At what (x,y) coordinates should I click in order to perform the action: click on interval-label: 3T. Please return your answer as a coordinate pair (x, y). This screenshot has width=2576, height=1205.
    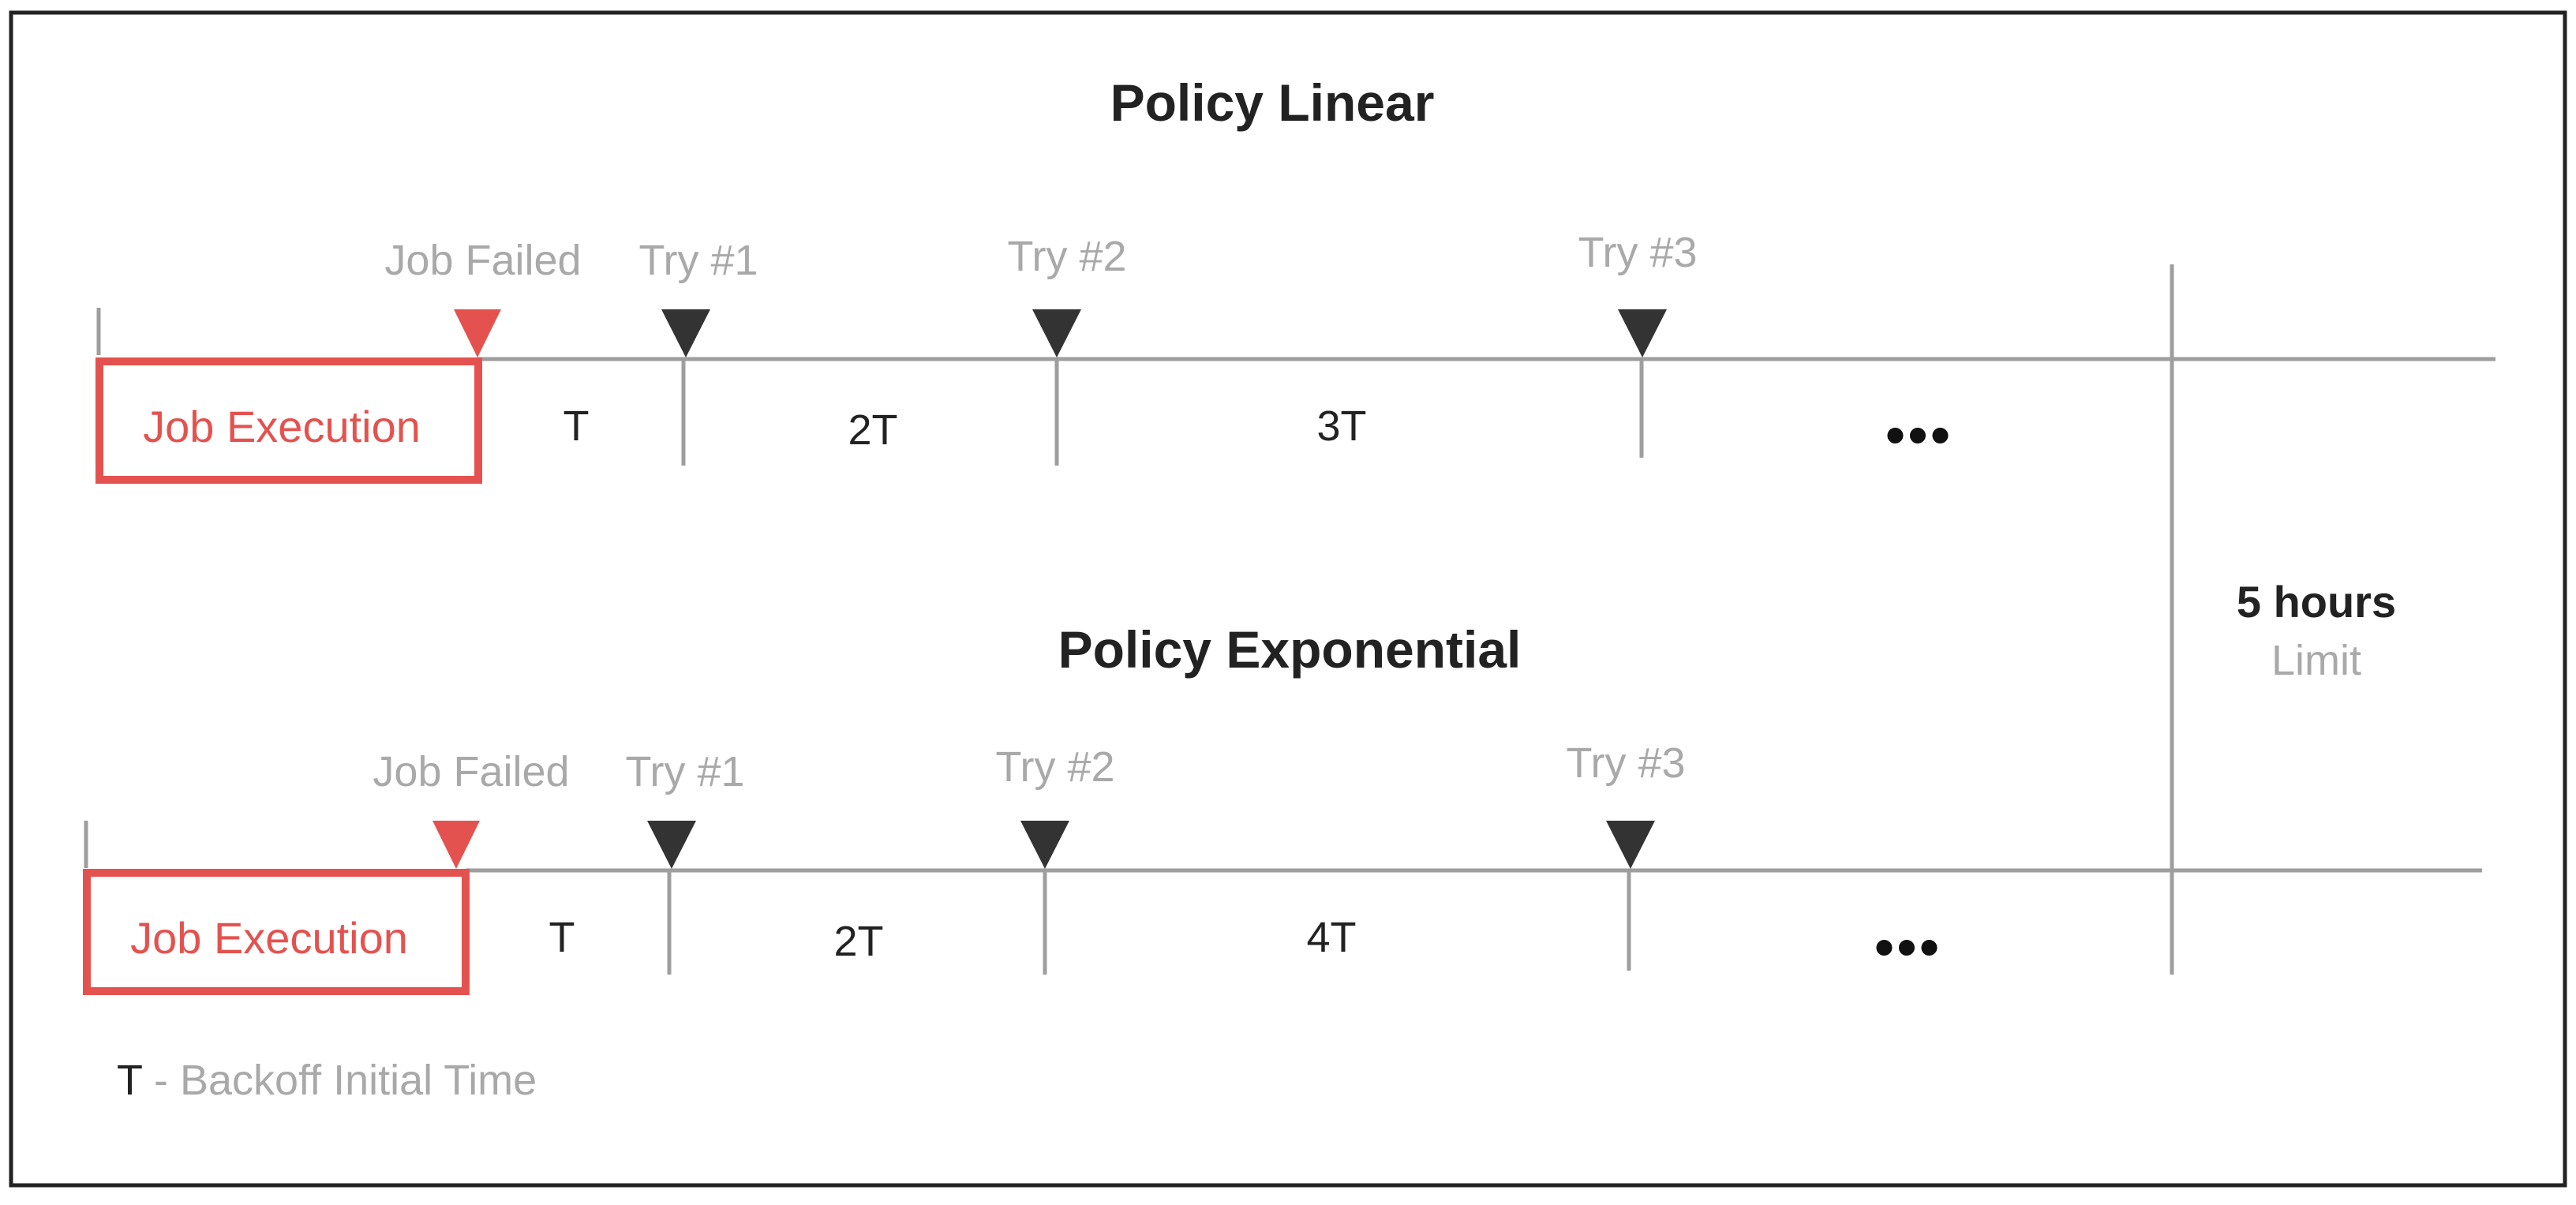
    Looking at the image, I should click on (1341, 426).